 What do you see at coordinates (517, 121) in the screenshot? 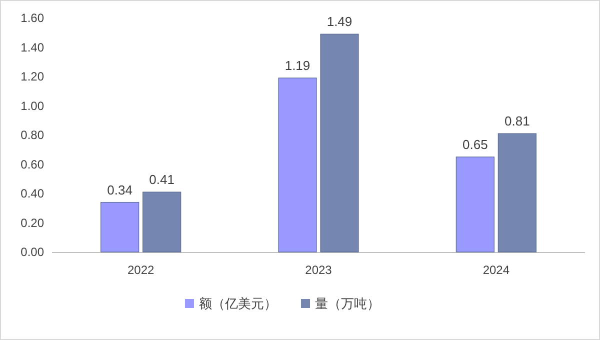
I see `data-label: 0.81` at bounding box center [517, 121].